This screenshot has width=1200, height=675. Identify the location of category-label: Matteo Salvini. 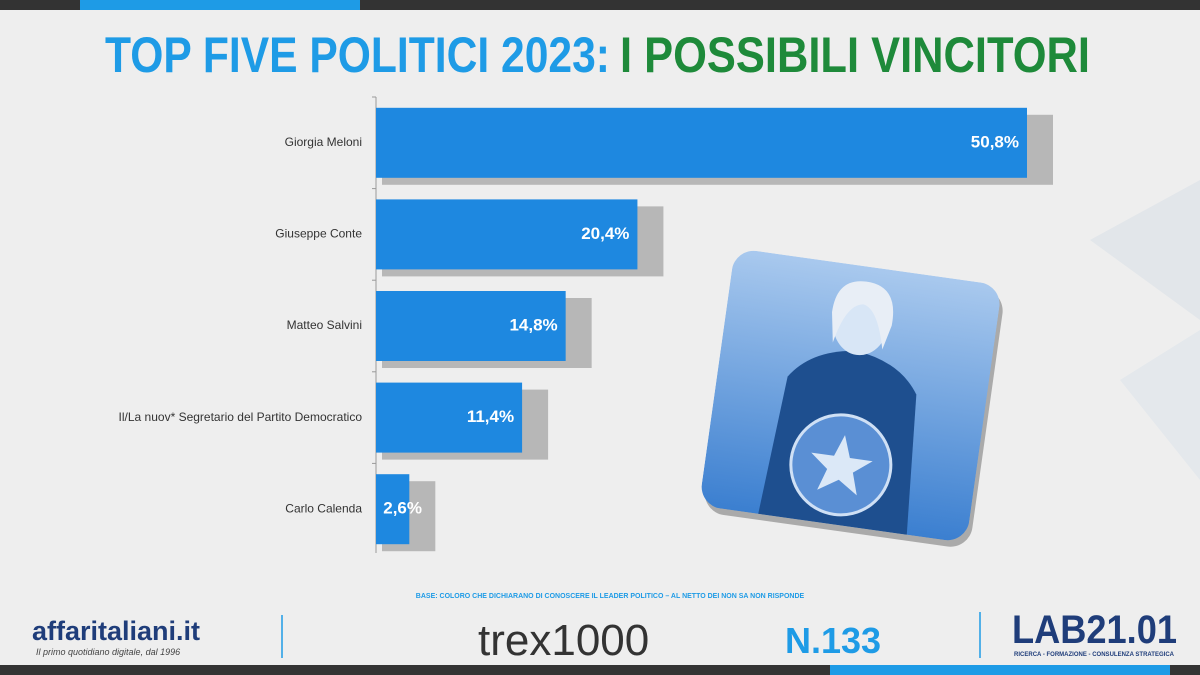
(324, 325).